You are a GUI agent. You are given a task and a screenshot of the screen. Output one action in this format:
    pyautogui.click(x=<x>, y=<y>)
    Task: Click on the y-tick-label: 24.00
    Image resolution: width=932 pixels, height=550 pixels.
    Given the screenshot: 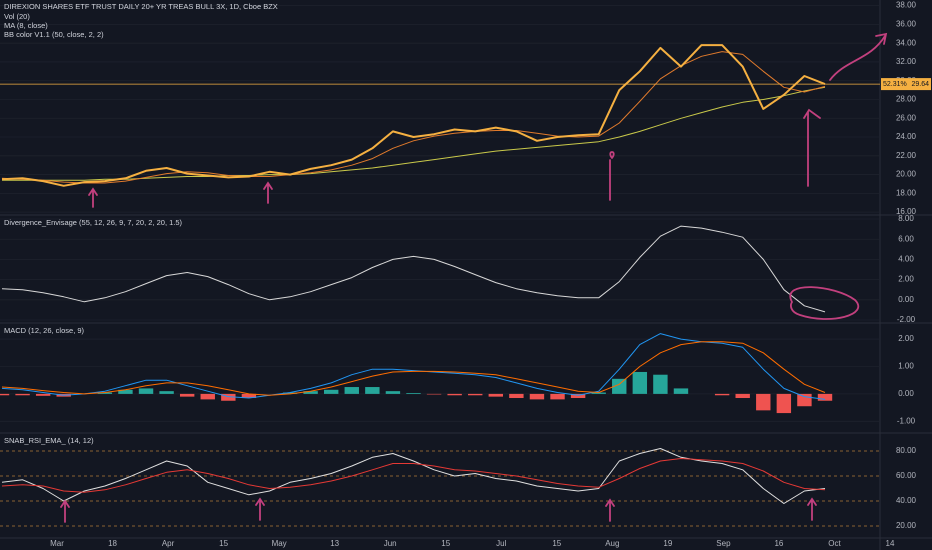 What is the action you would take?
    pyautogui.click(x=906, y=136)
    